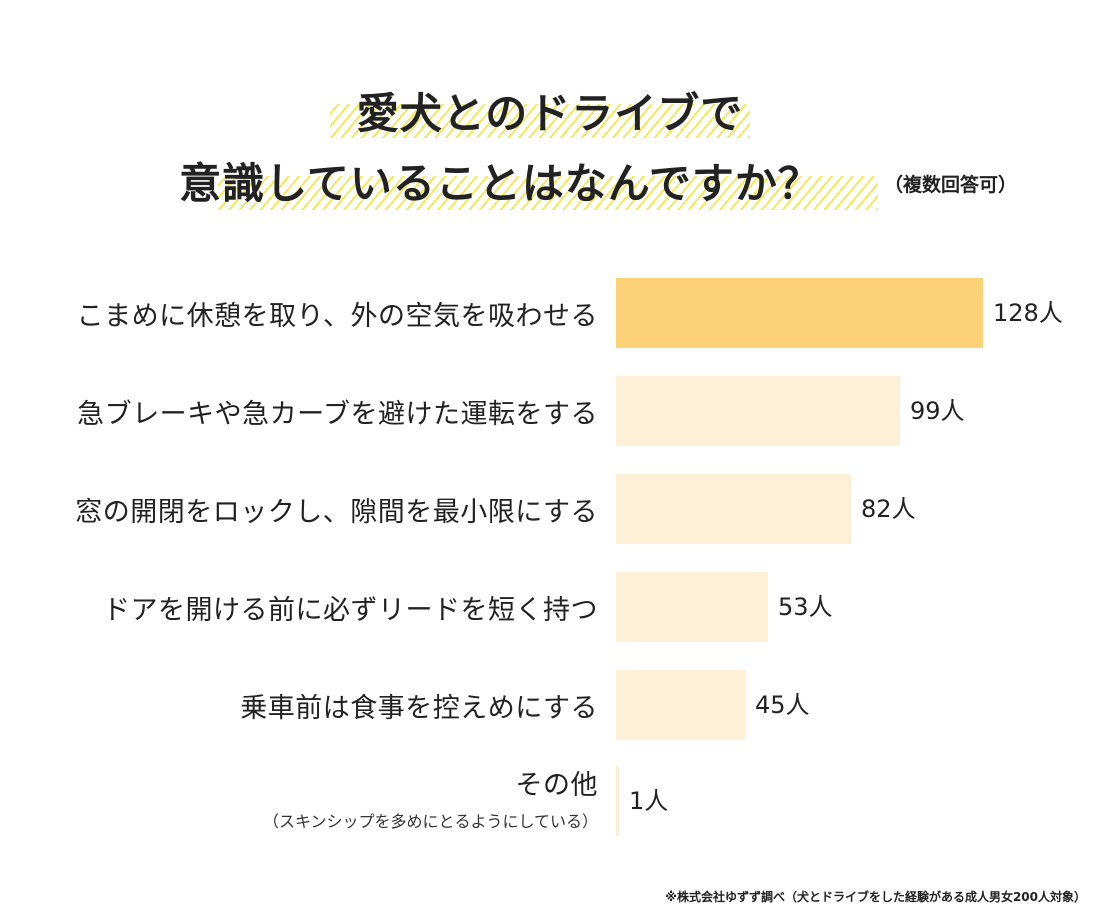  What do you see at coordinates (1028, 313) in the screenshot?
I see `bar-value-label: 128人` at bounding box center [1028, 313].